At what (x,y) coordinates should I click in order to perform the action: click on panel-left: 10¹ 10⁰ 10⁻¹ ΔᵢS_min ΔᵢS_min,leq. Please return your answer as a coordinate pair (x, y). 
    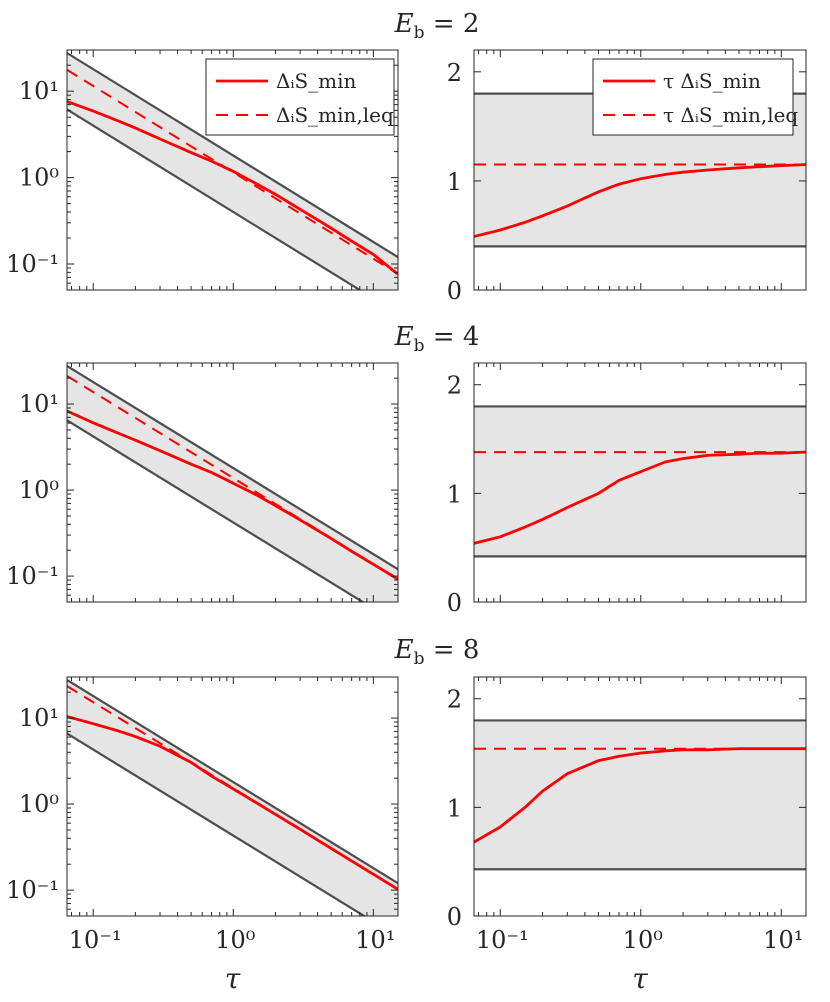
    Looking at the image, I should click on (202, 170).